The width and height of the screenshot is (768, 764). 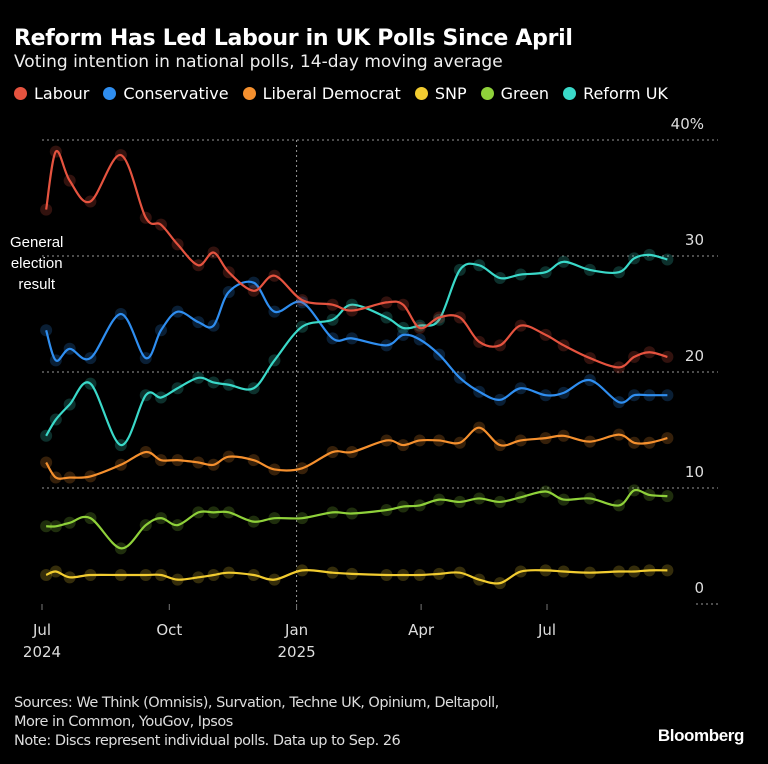 I want to click on x-tick-label: Jan, so click(x=296, y=630).